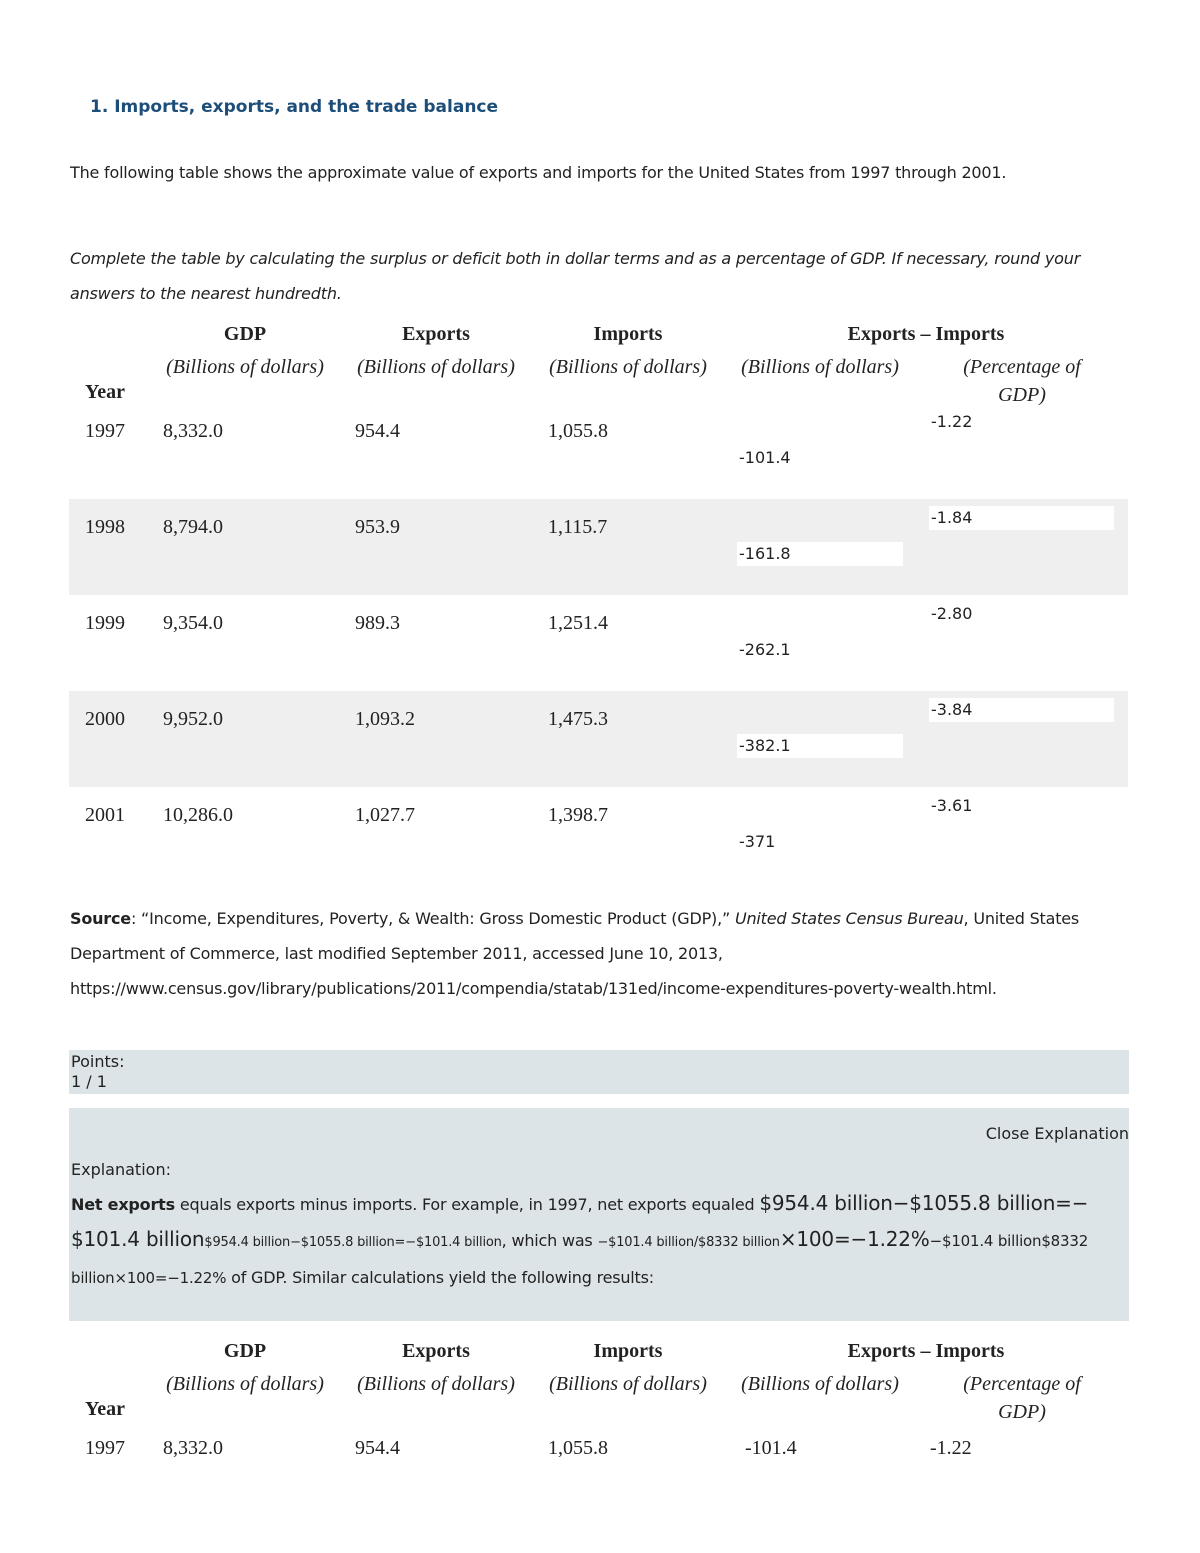 The image size is (1200, 1553). What do you see at coordinates (193, 623) in the screenshot?
I see `cell: 9,354.0` at bounding box center [193, 623].